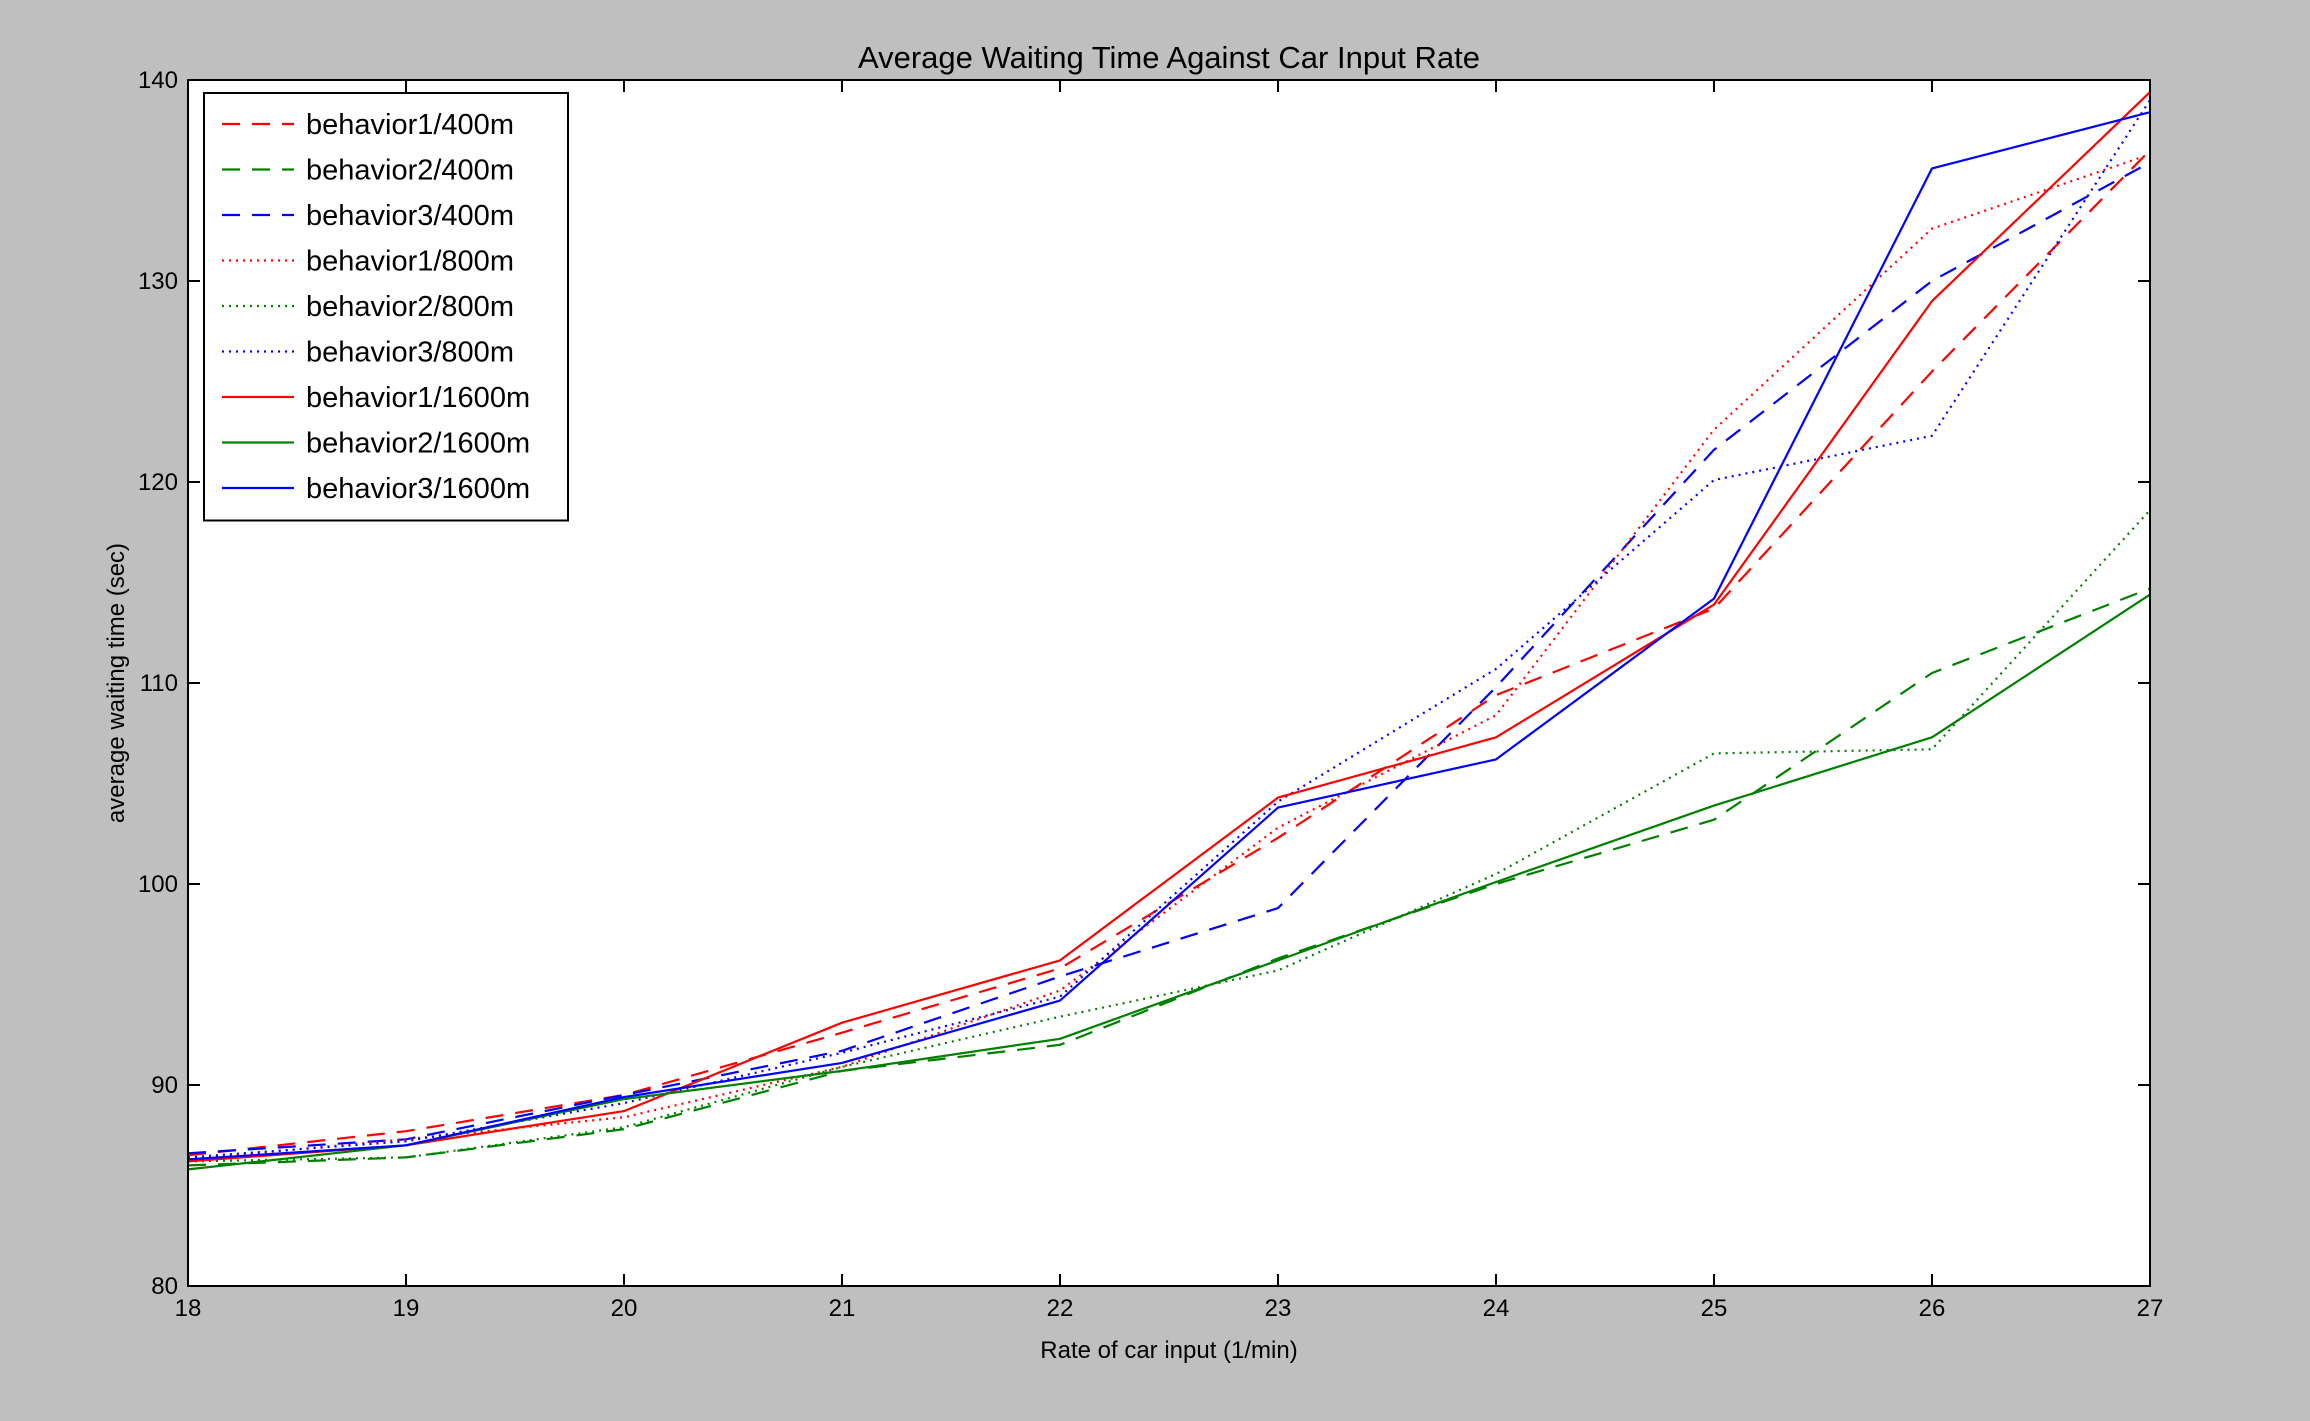 The height and width of the screenshot is (1421, 2310). What do you see at coordinates (158, 281) in the screenshot?
I see `y-tick-label: 130` at bounding box center [158, 281].